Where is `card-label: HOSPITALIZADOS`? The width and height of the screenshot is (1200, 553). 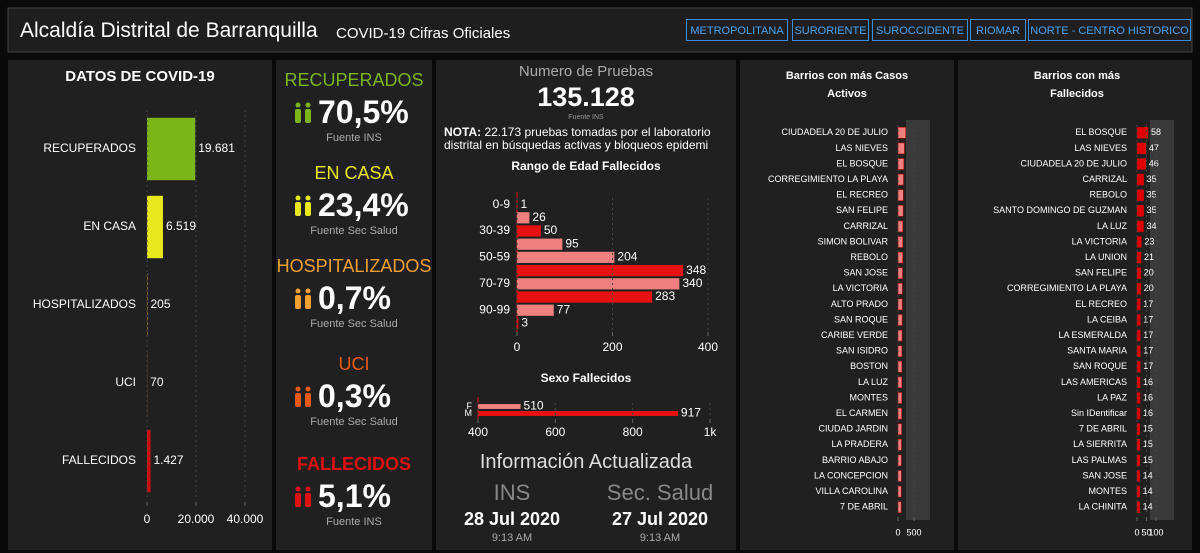 card-label: HOSPITALIZADOS is located at coordinates (354, 266).